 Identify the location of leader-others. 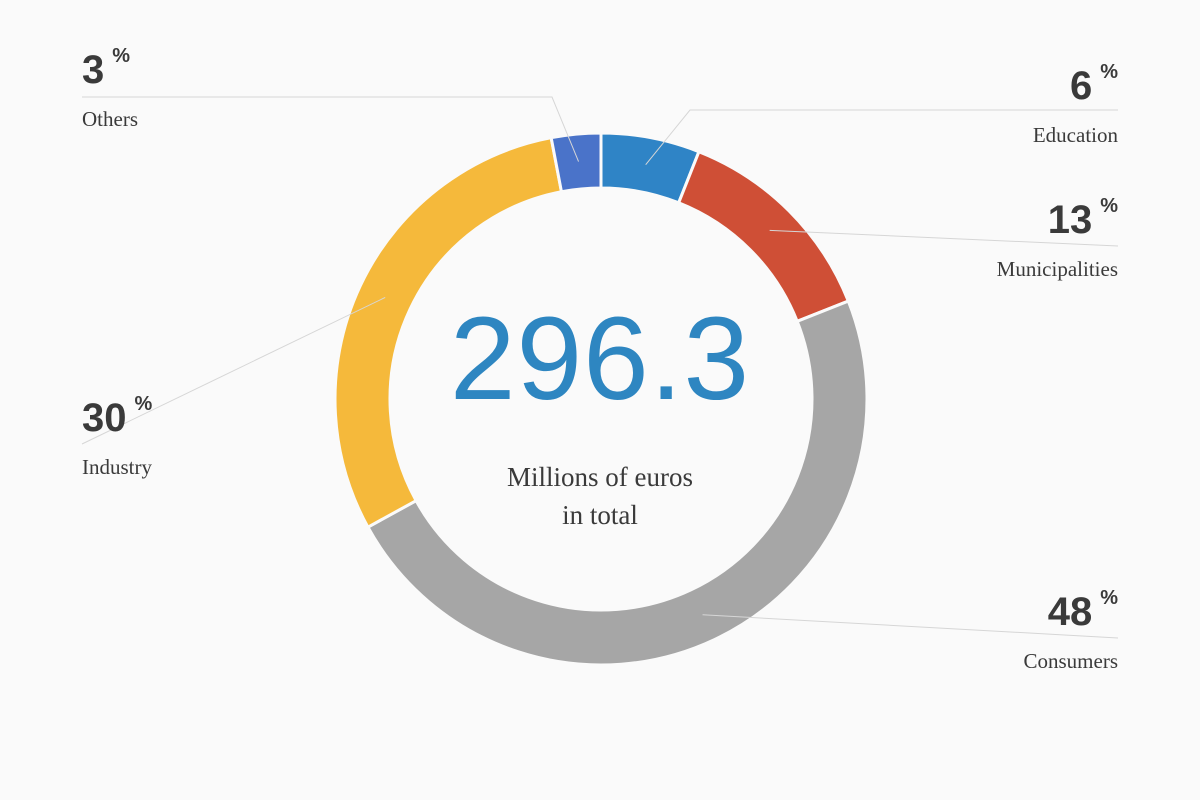
(331, 129).